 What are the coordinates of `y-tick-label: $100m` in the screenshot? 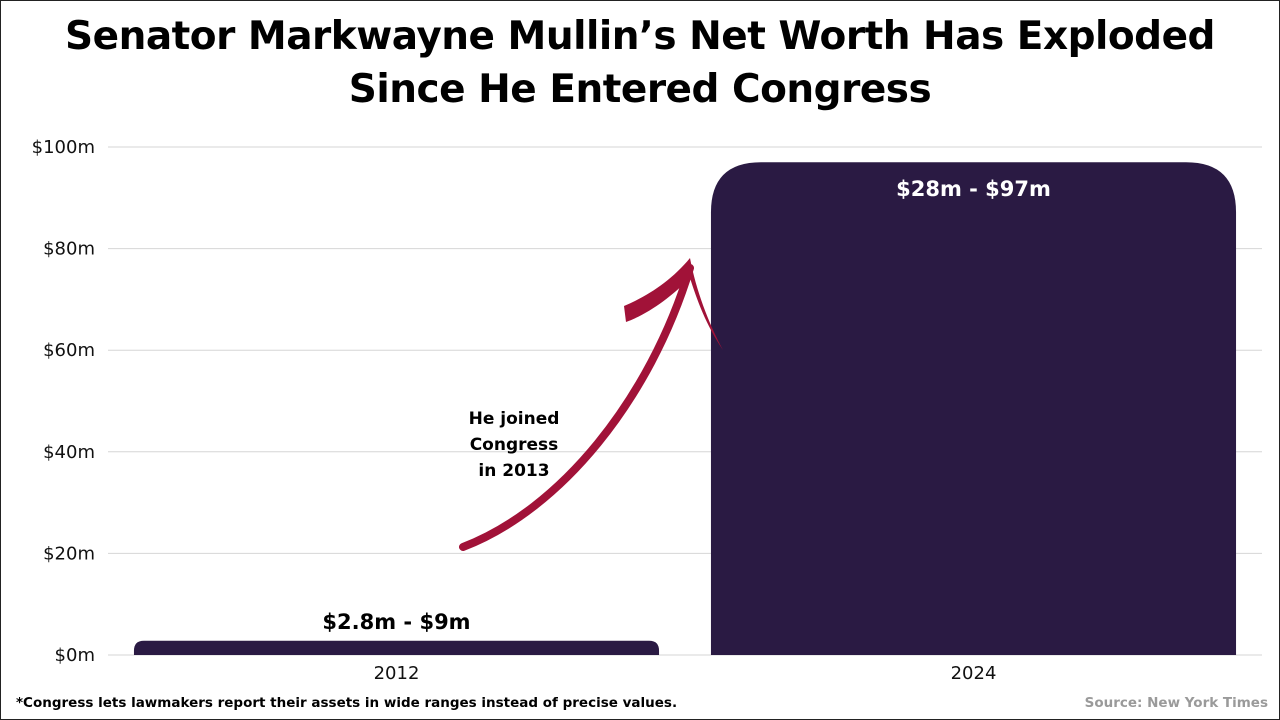 It's located at (63, 147).